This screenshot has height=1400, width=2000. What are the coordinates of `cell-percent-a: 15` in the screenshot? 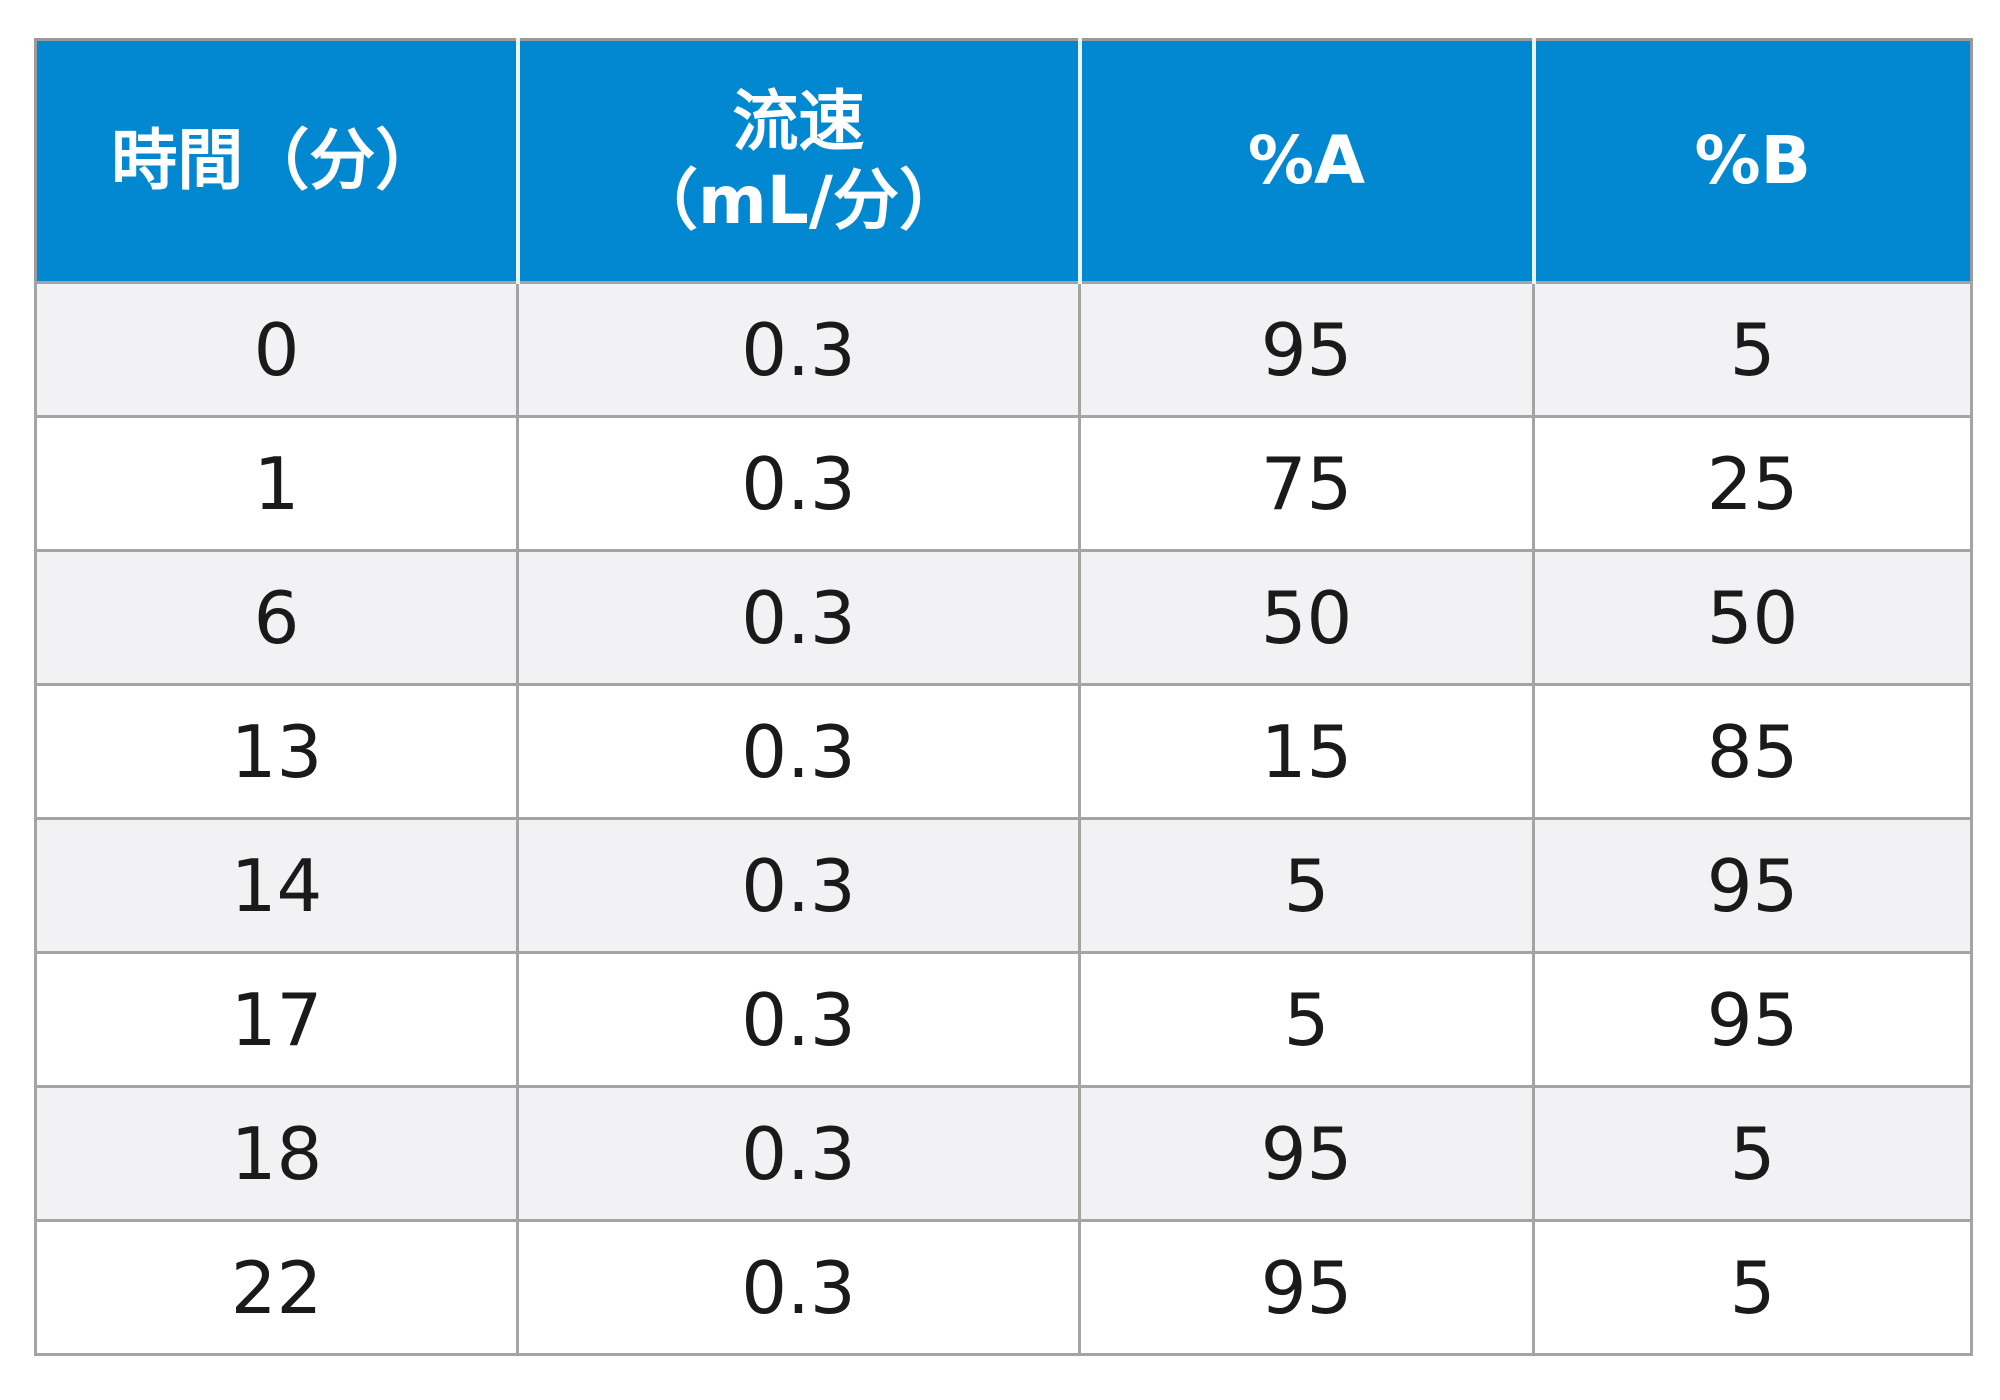 It's located at (1306, 751).